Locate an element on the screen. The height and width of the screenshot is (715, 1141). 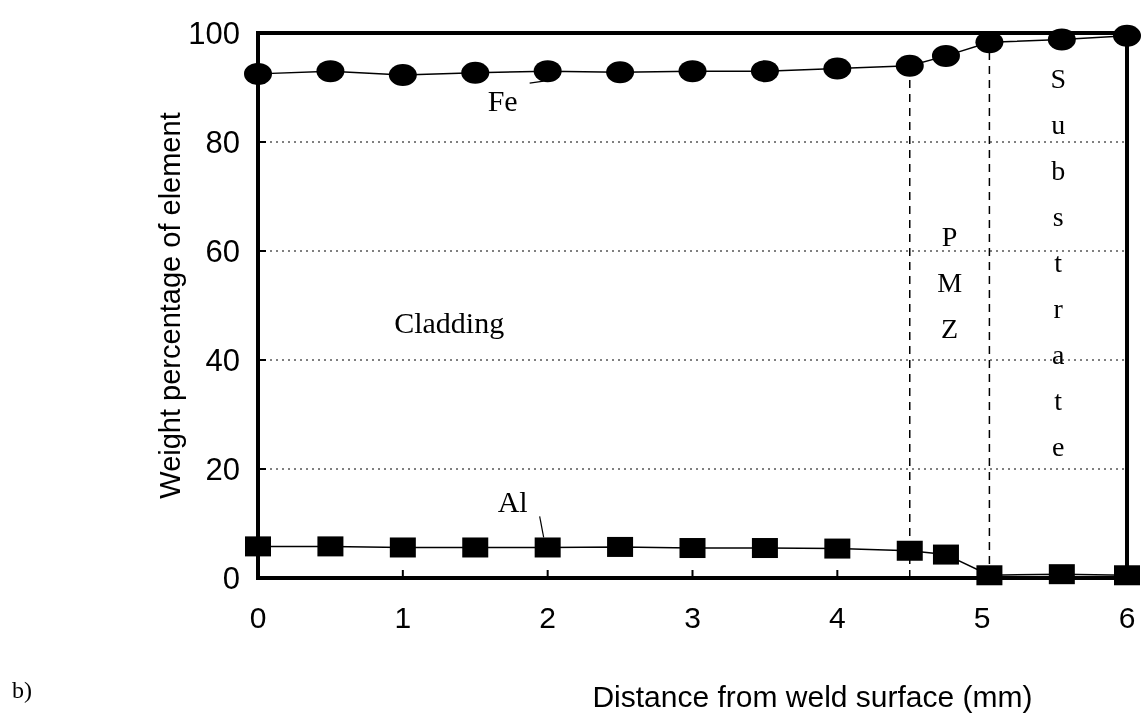
x-tick-label: 4 is located at coordinates (837, 617).